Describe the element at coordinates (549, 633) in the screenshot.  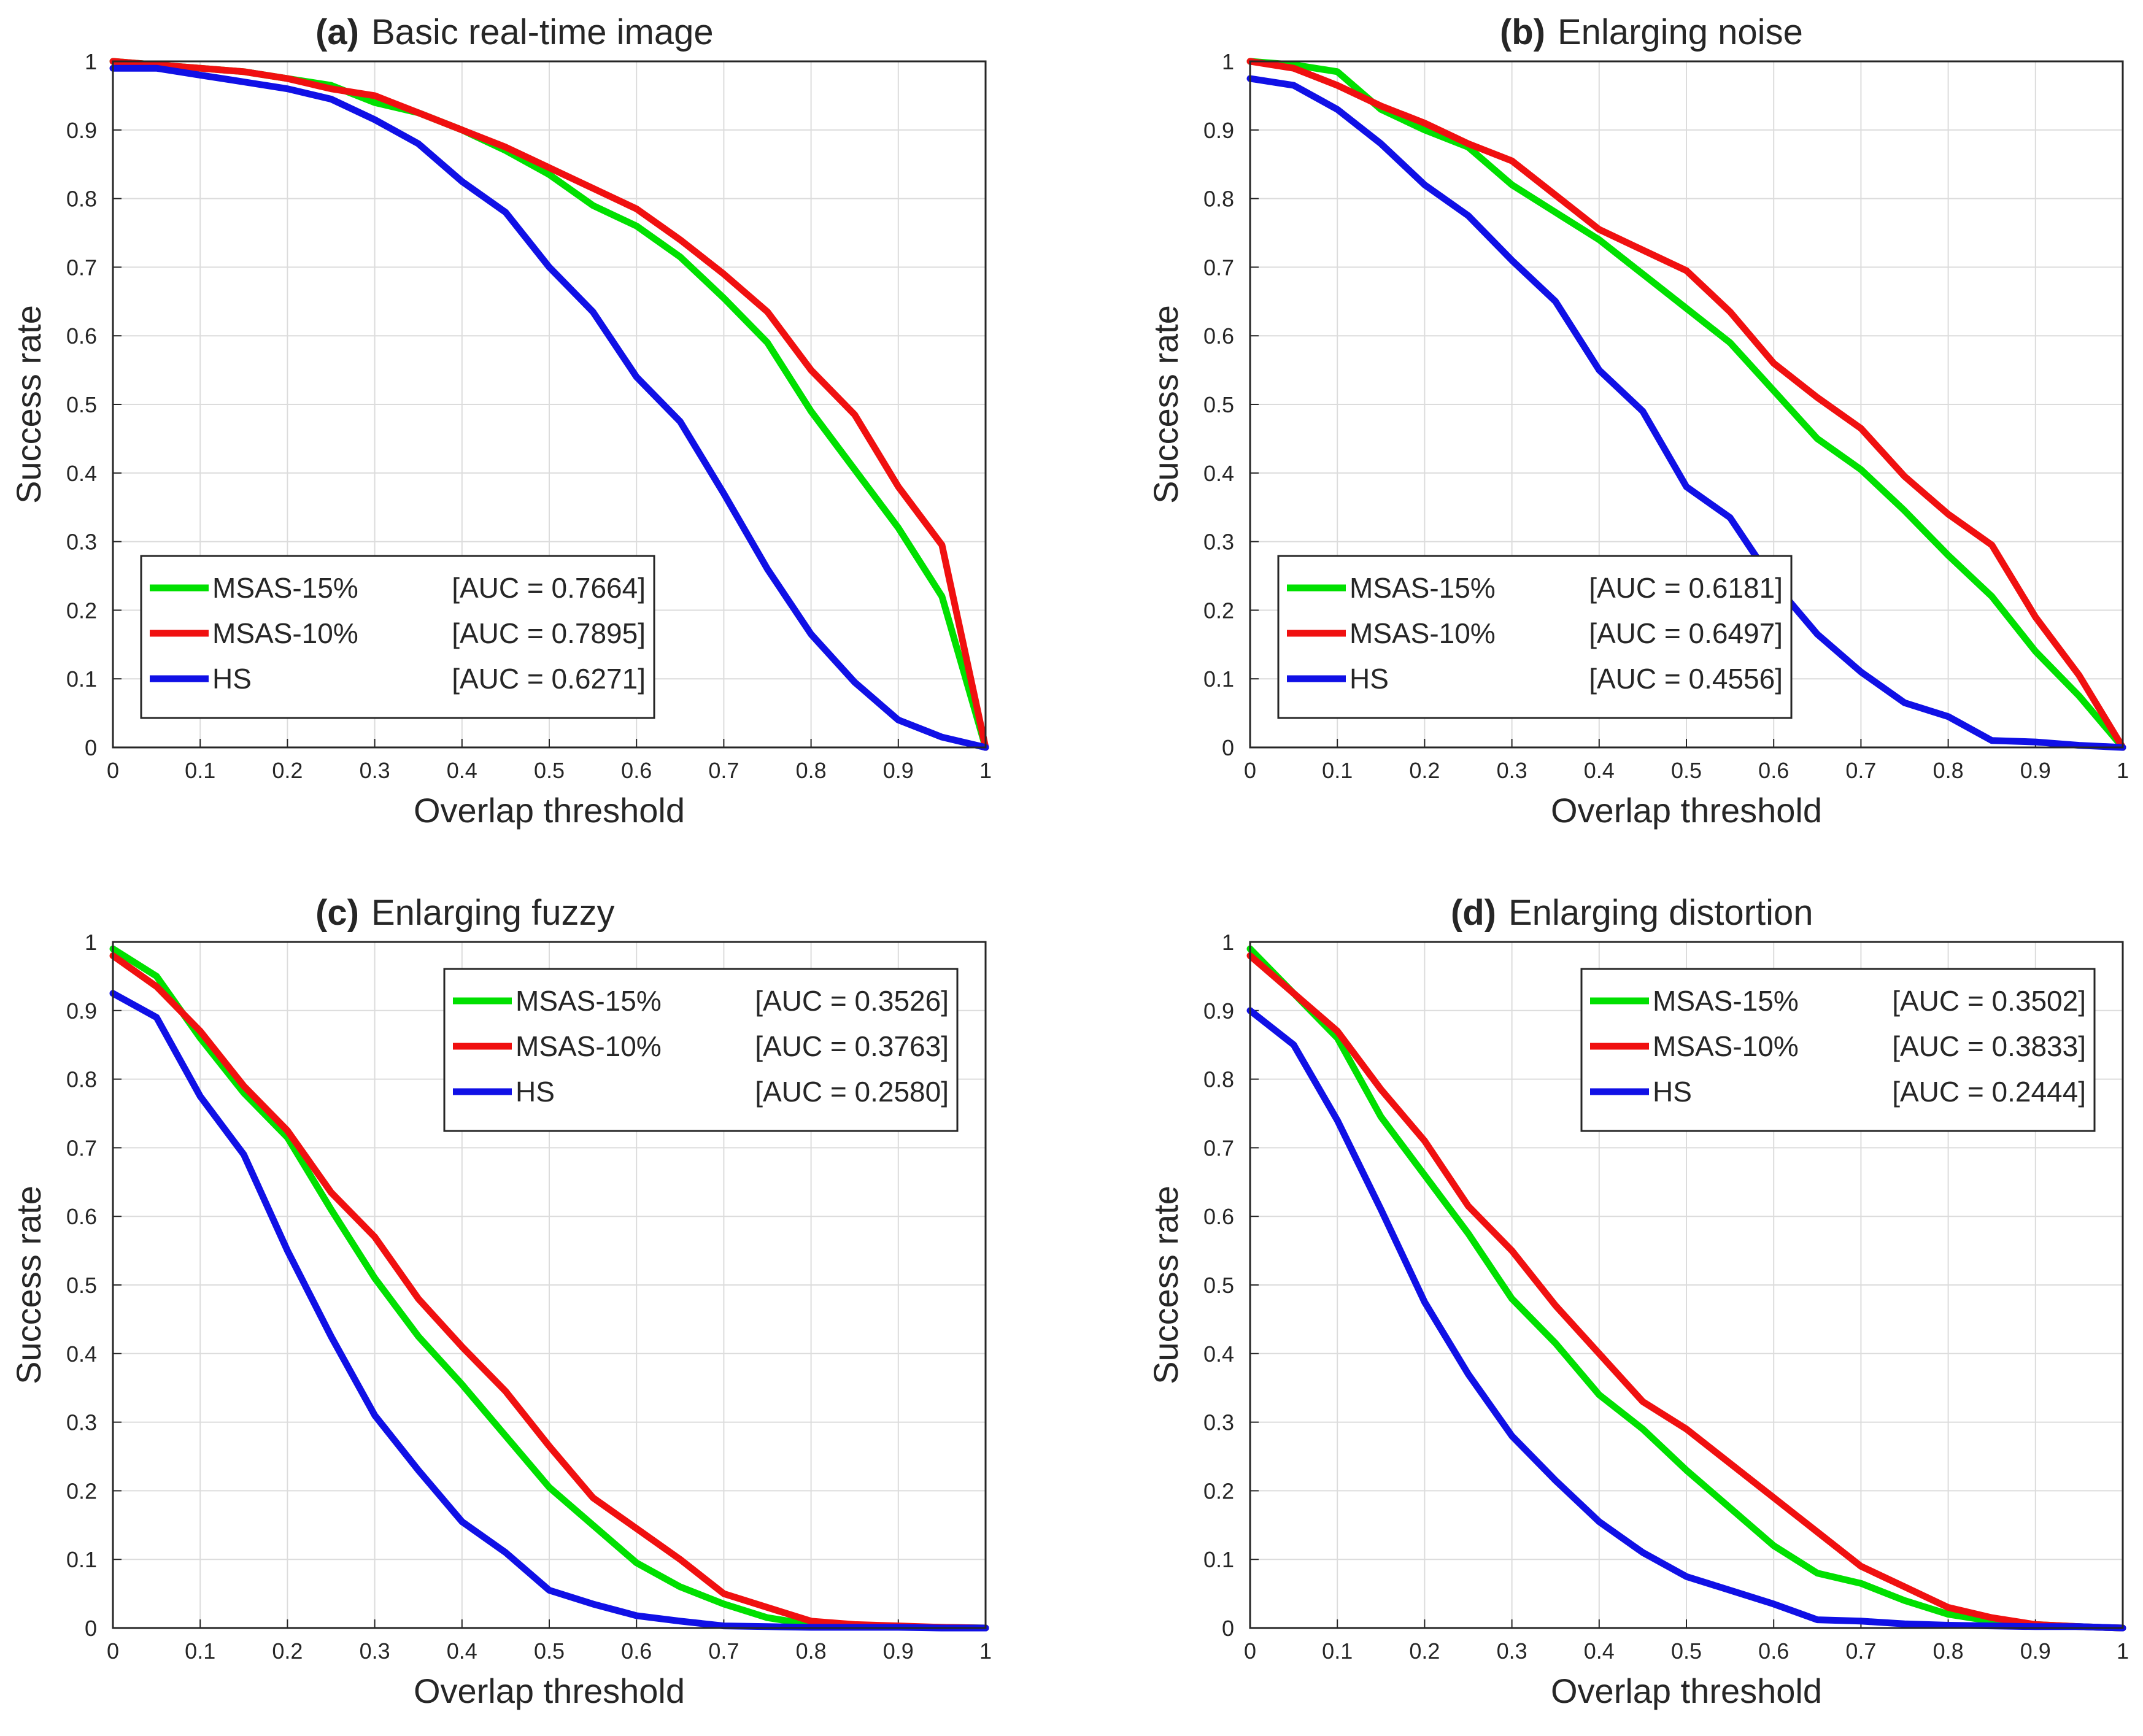
I see `legend-auc: [AUC = 0.7895]` at that location.